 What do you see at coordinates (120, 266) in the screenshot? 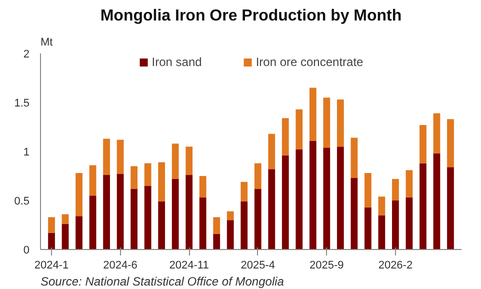
I see `x-tick-label: 2024-6` at bounding box center [120, 266].